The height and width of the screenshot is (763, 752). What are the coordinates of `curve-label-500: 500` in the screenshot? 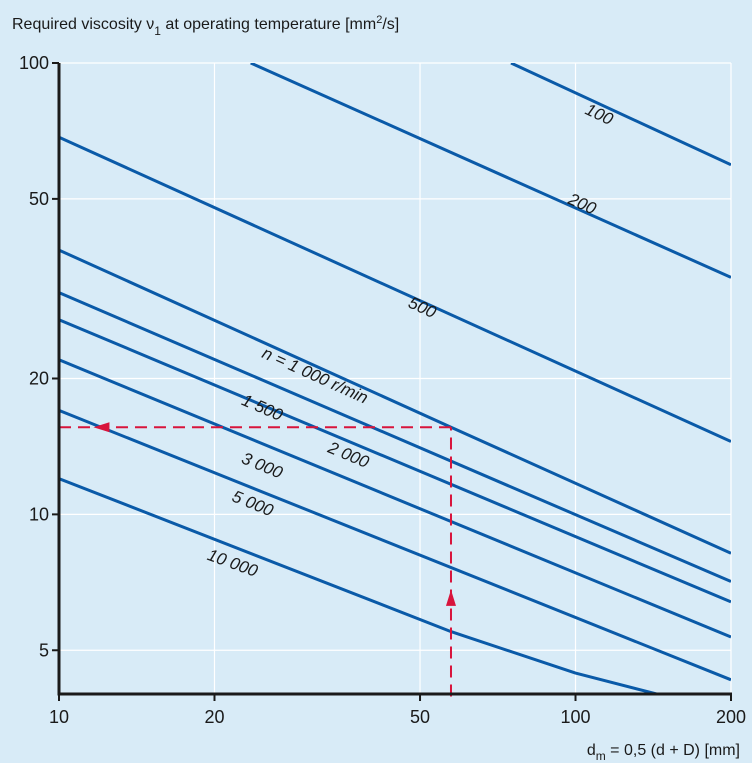 It's located at (422, 307).